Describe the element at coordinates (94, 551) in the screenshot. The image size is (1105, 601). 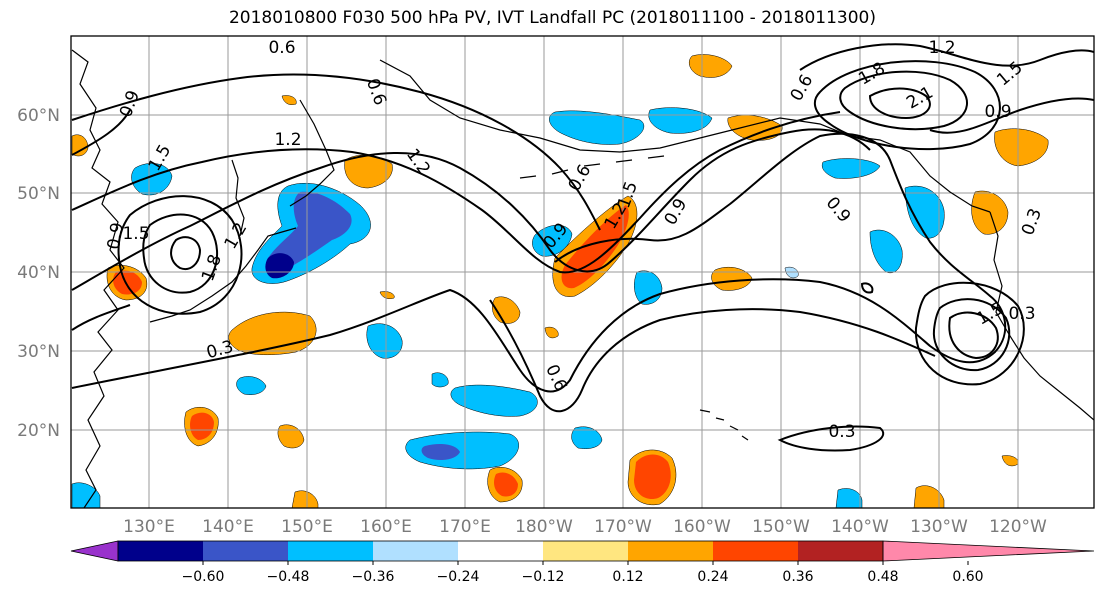
I see `colorbar-arrow-left` at that location.